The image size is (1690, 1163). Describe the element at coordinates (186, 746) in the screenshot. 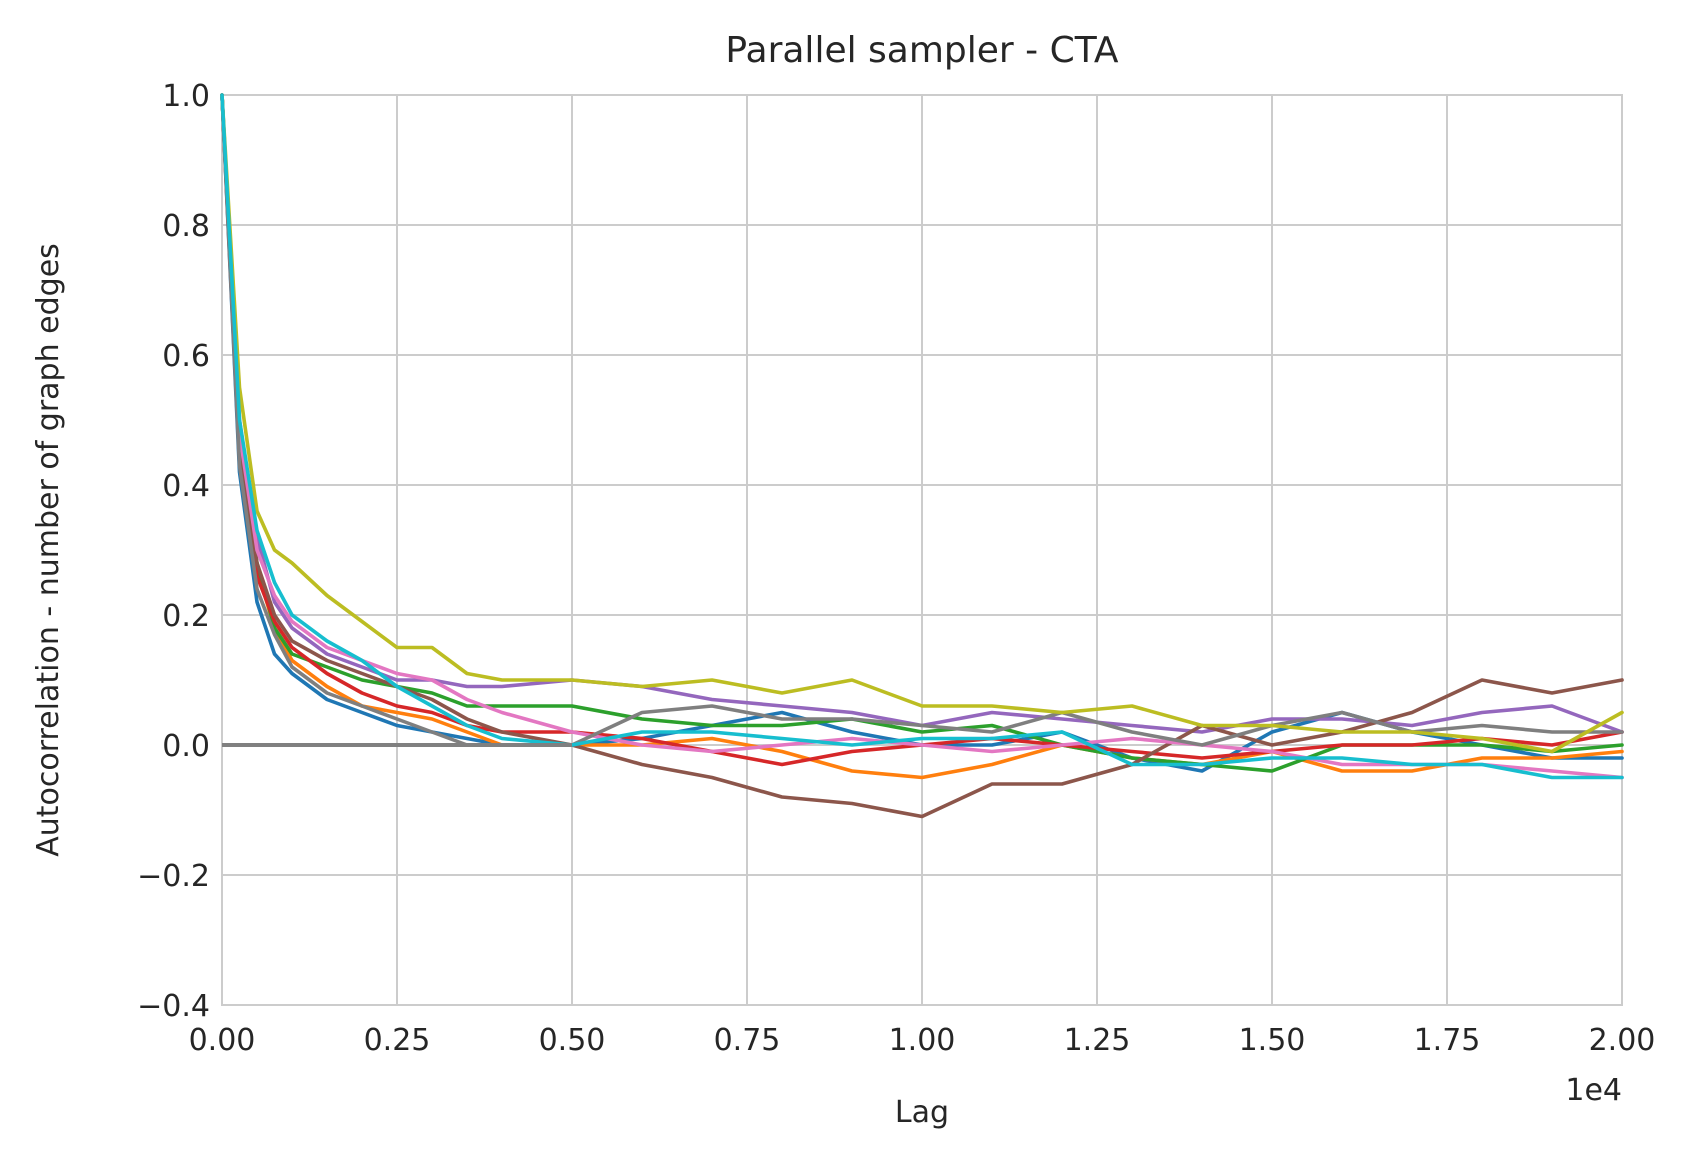

I see `y-tick-label: 0.0` at that location.